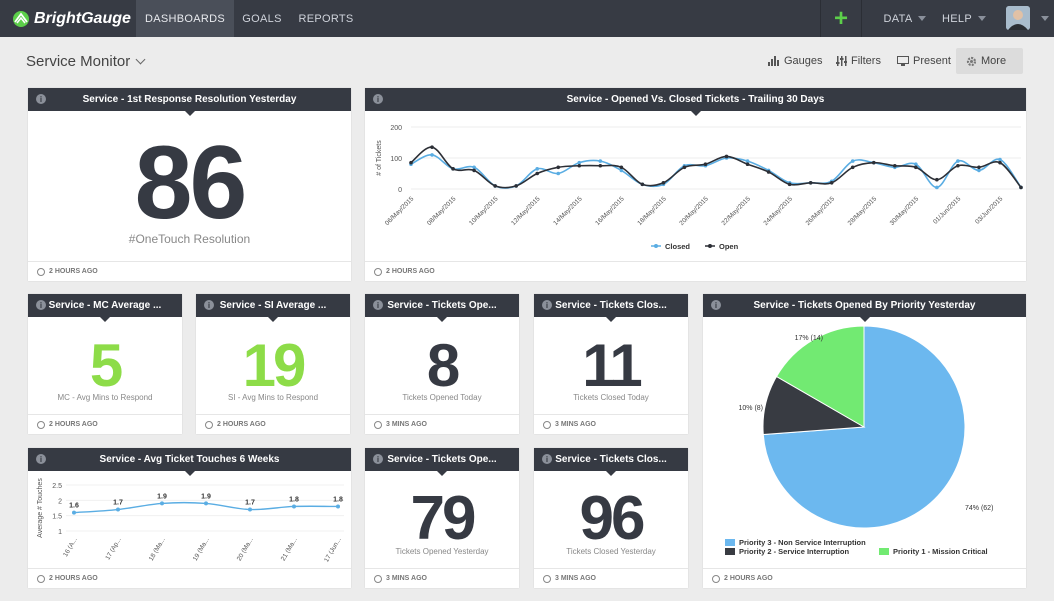  I want to click on monitor-icon, so click(903, 61).